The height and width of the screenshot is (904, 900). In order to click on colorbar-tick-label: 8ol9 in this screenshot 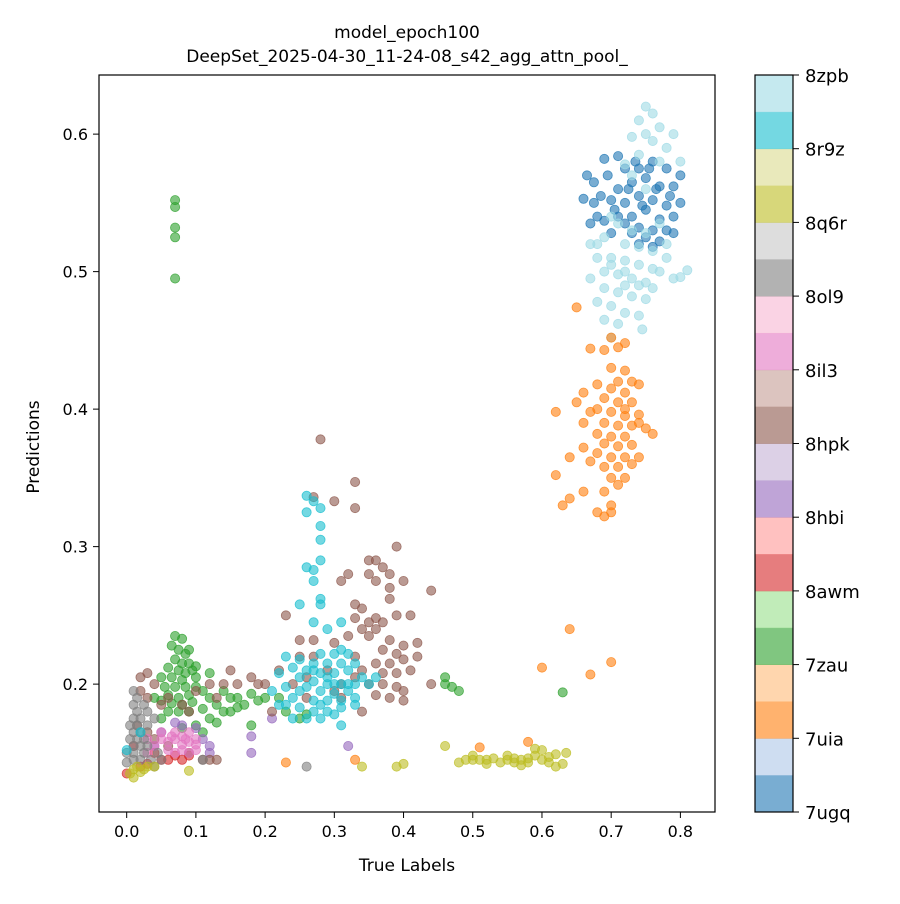, I will do `click(824, 297)`.